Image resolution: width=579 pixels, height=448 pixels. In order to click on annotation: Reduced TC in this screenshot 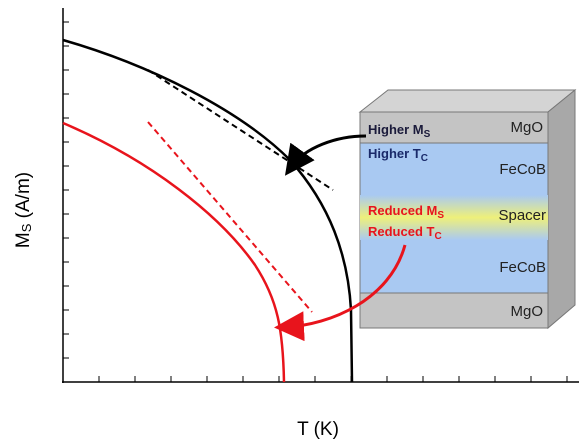, I will do `click(405, 232)`.